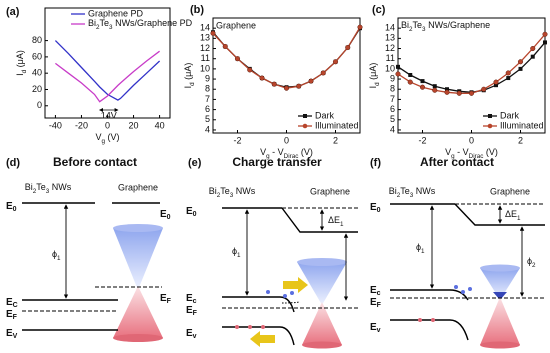  I want to click on level-label: E0, so click(11, 207).